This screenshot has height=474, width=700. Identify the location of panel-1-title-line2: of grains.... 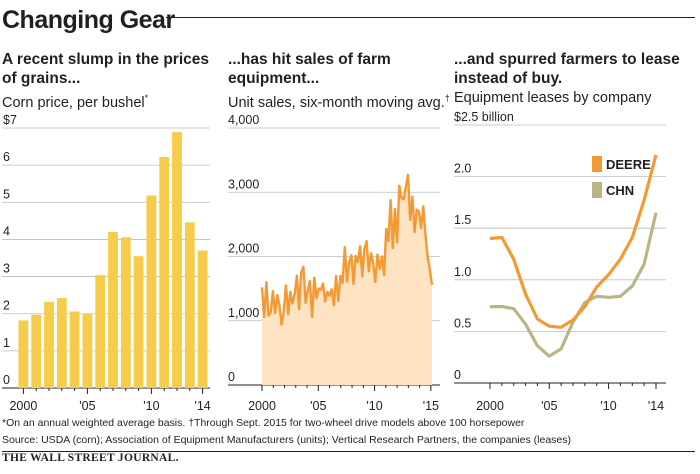
(41, 78).